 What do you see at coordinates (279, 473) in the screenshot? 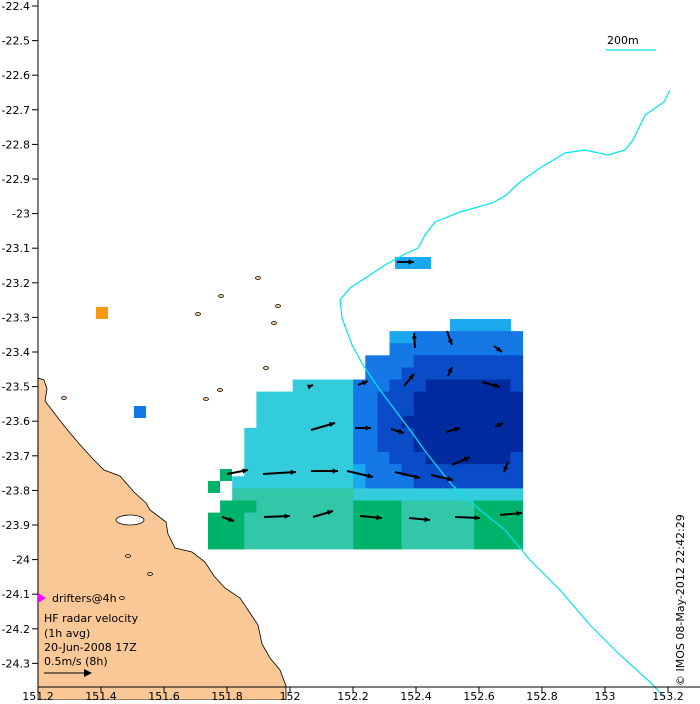
I see `velocity-arrow` at bounding box center [279, 473].